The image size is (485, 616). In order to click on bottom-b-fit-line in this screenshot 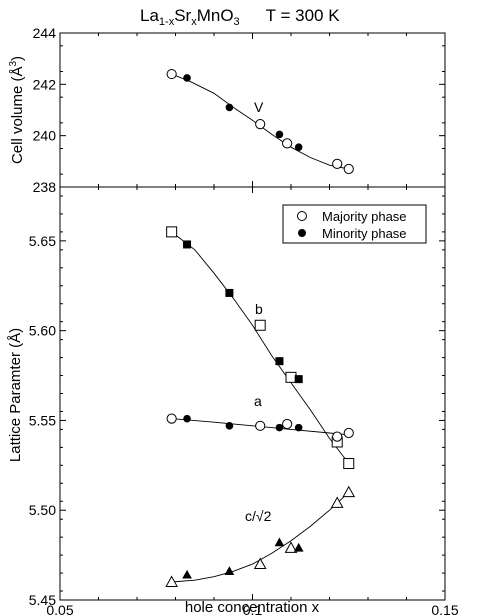, I will do `click(260, 347)`.